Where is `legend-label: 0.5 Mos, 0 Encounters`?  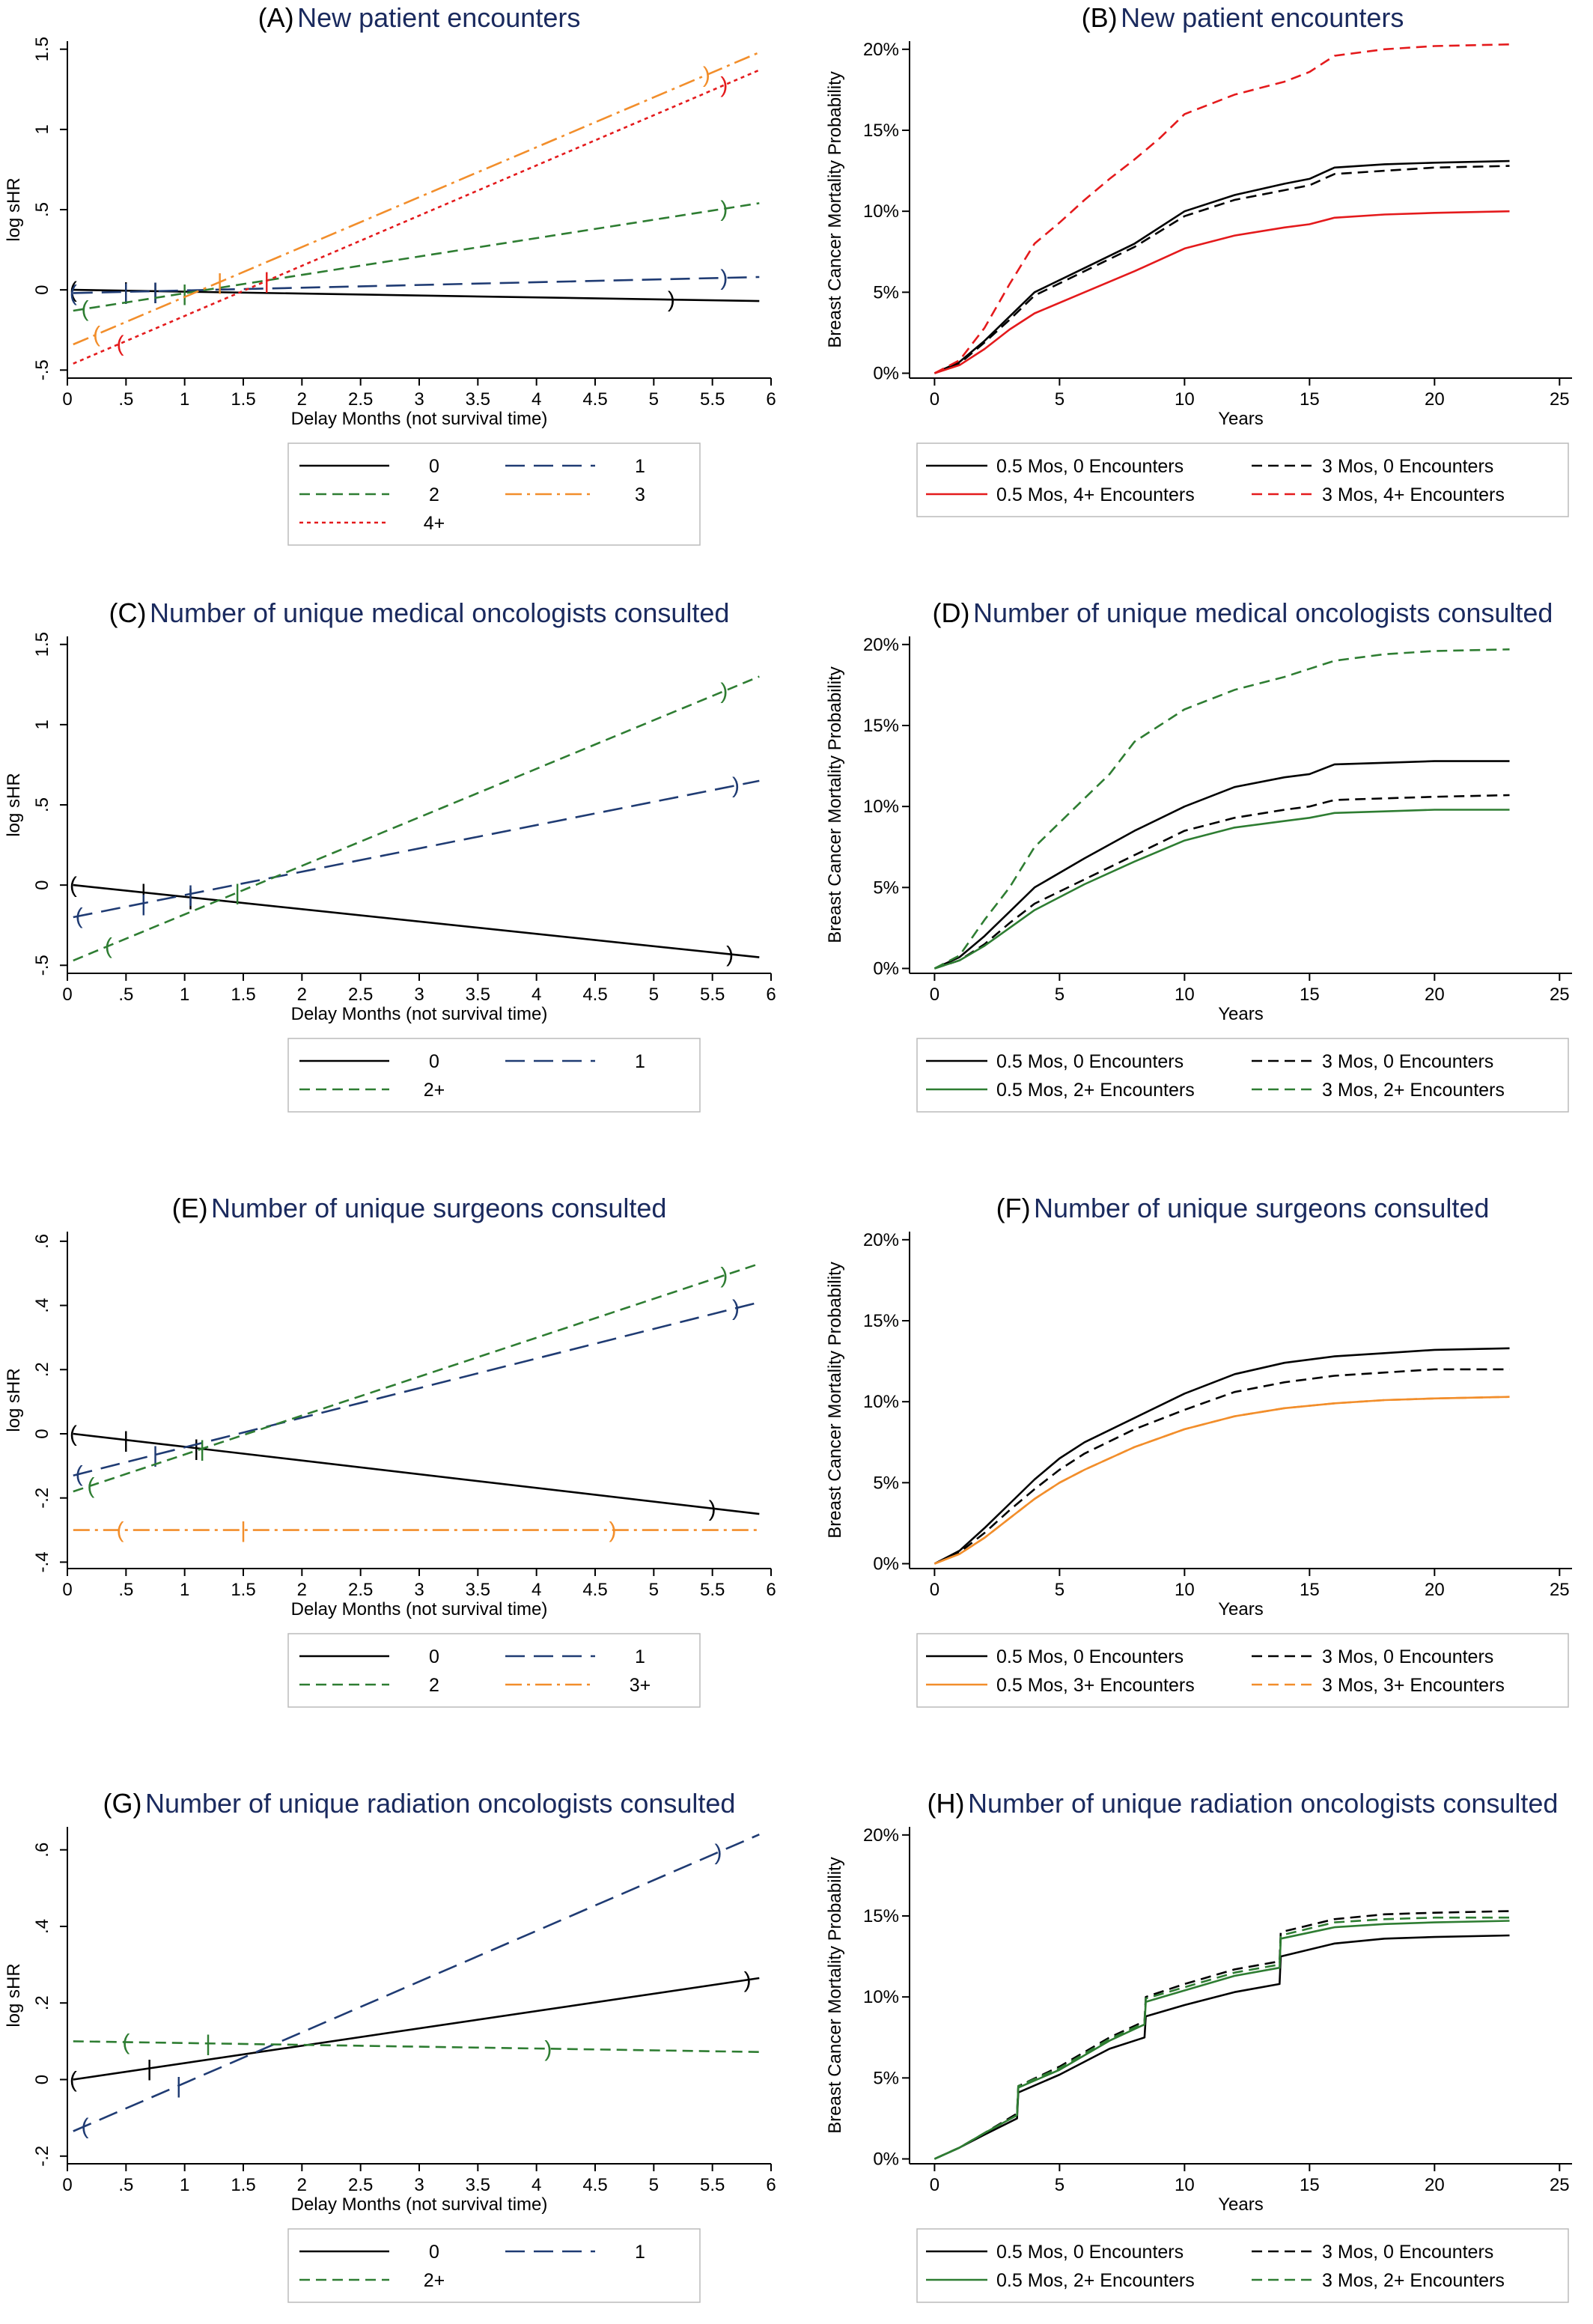 legend-label: 0.5 Mos, 0 Encounters is located at coordinates (1090, 466).